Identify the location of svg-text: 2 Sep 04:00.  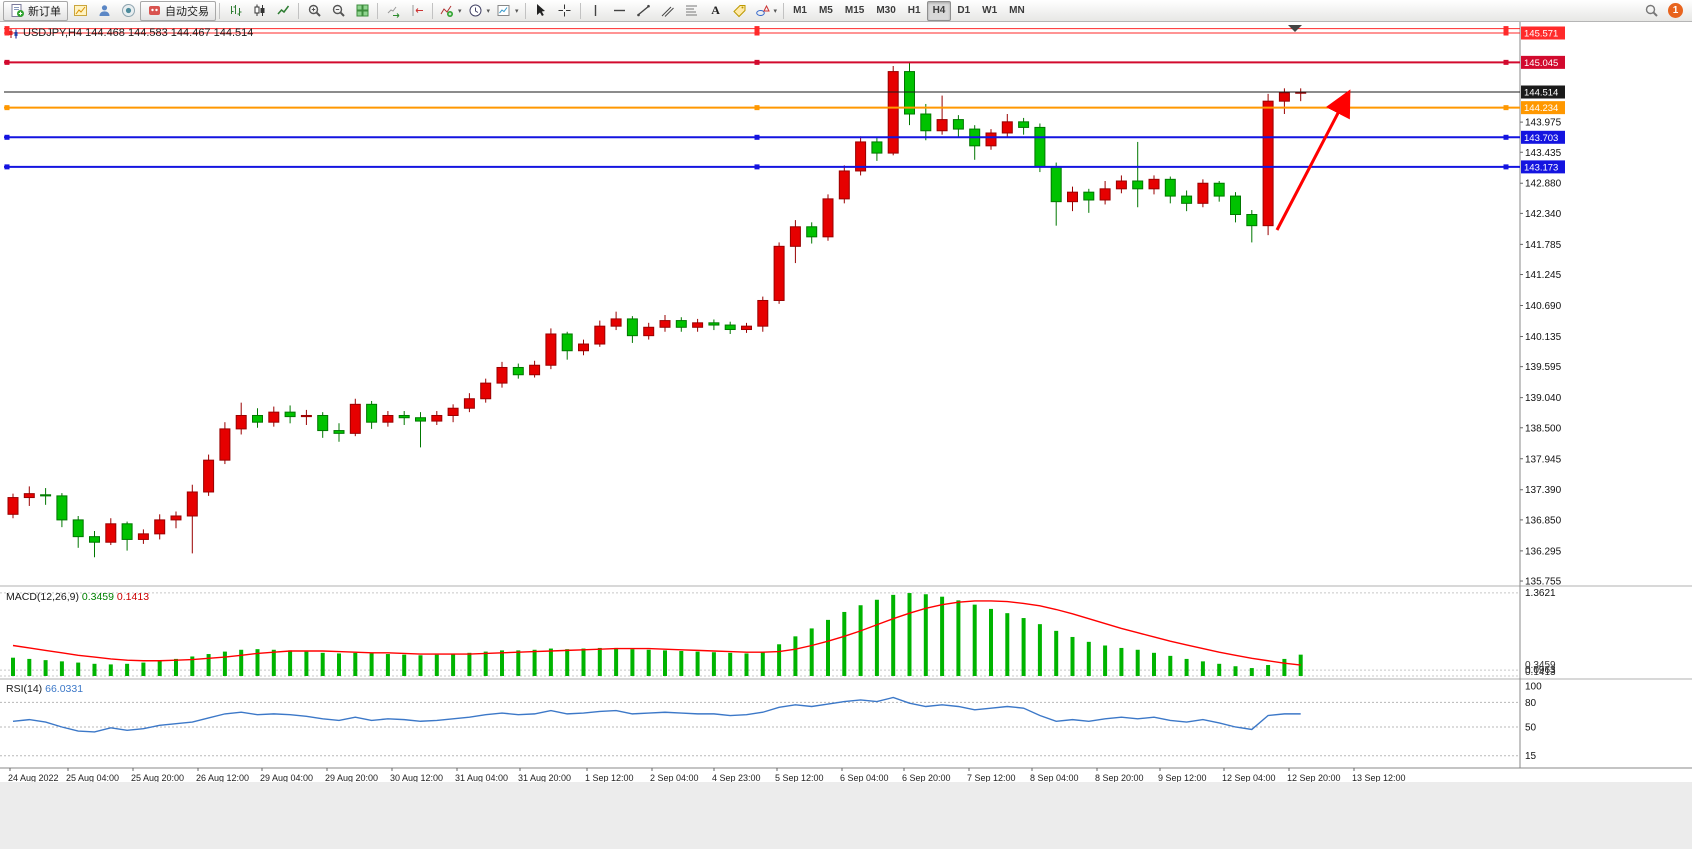
(674, 777).